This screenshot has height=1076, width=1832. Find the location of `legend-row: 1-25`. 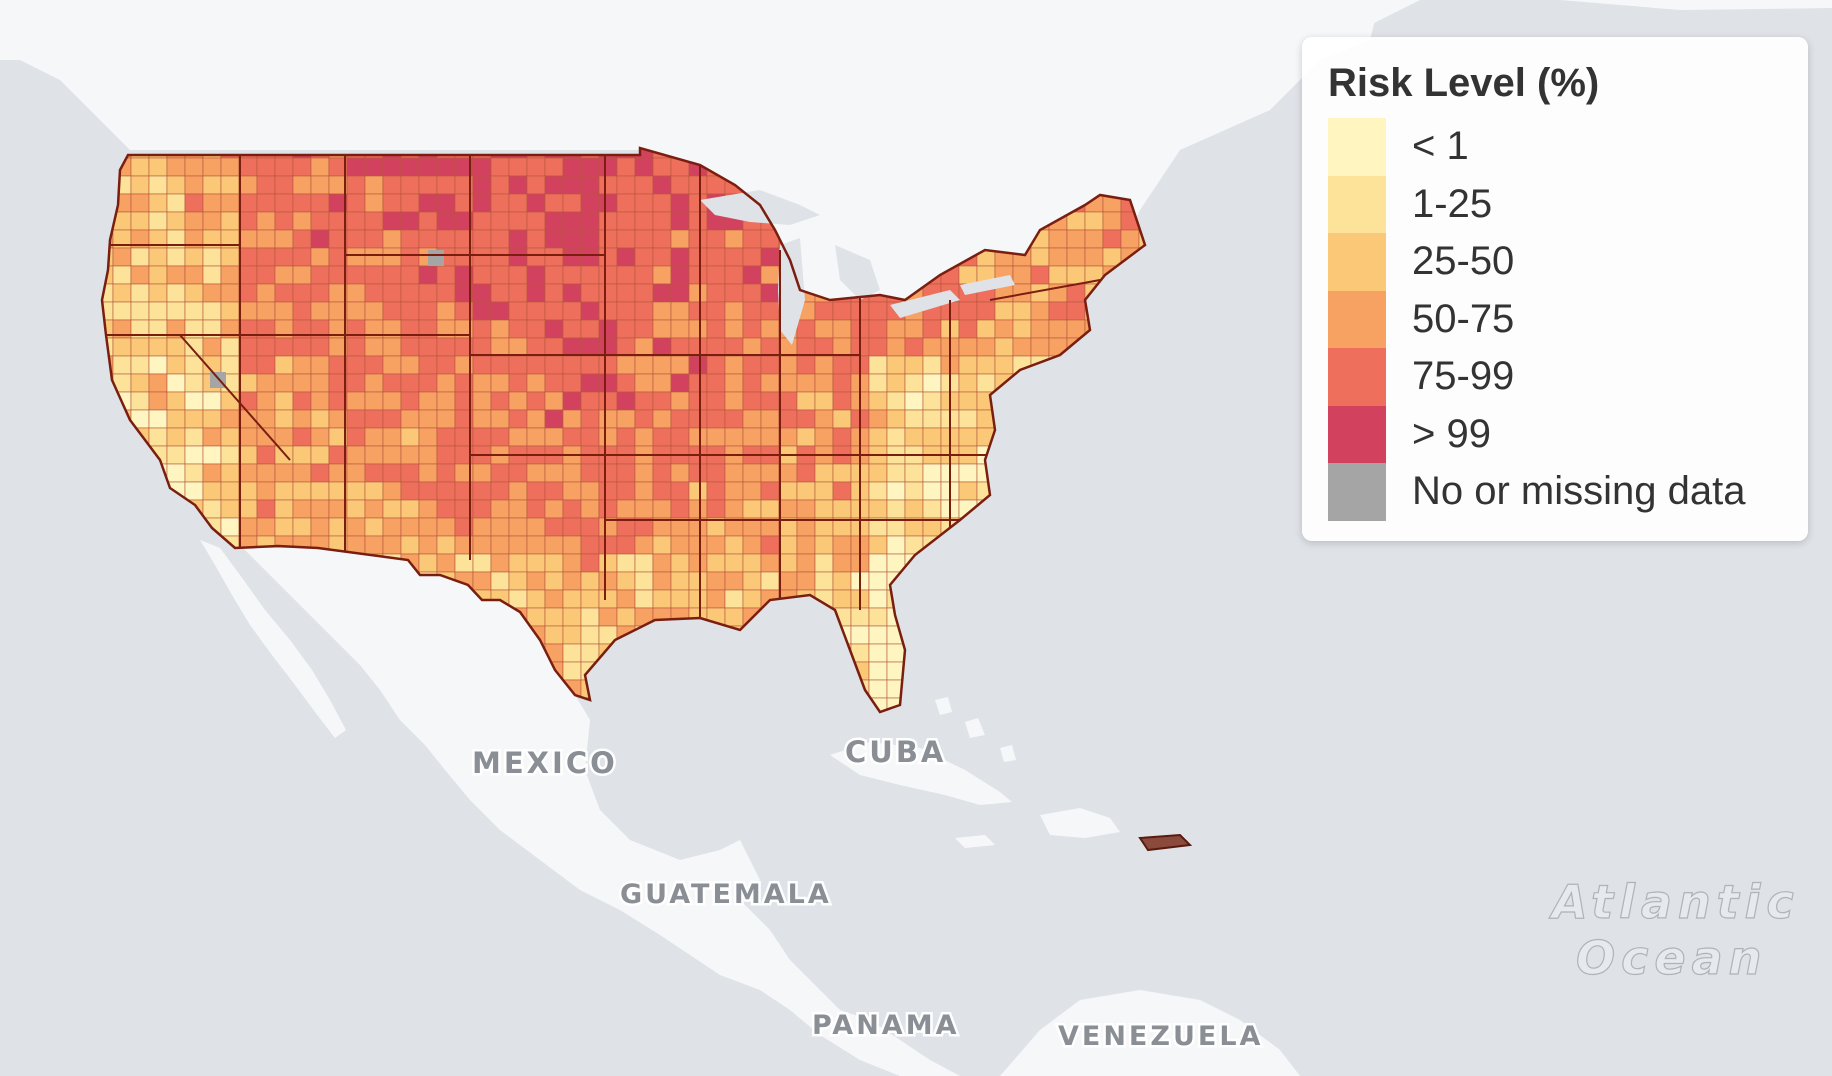

legend-row: 1-25 is located at coordinates (1555, 204).